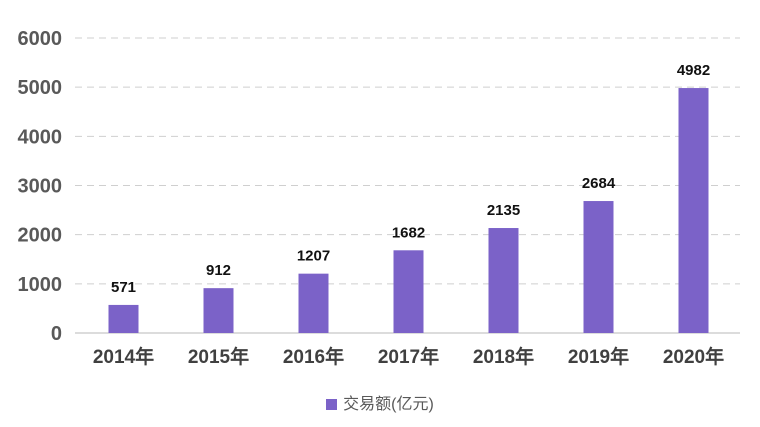 Image resolution: width=760 pixels, height=427 pixels. I want to click on data-label: 2135, so click(503, 210).